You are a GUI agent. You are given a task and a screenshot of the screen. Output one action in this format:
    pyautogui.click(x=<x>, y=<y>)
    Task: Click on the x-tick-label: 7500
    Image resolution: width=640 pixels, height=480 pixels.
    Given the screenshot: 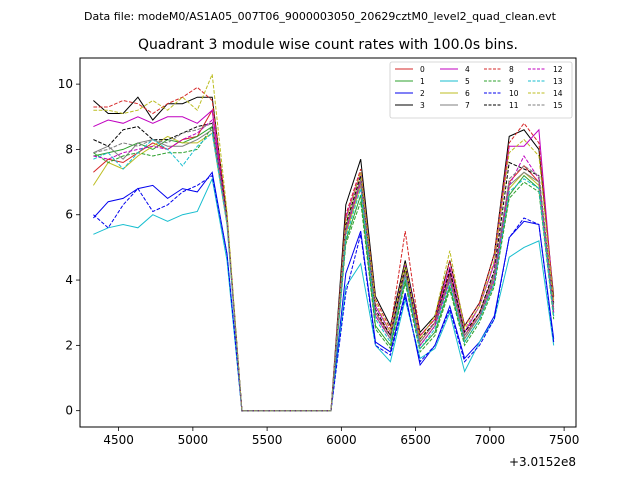 What is the action you would take?
    pyautogui.click(x=564, y=440)
    